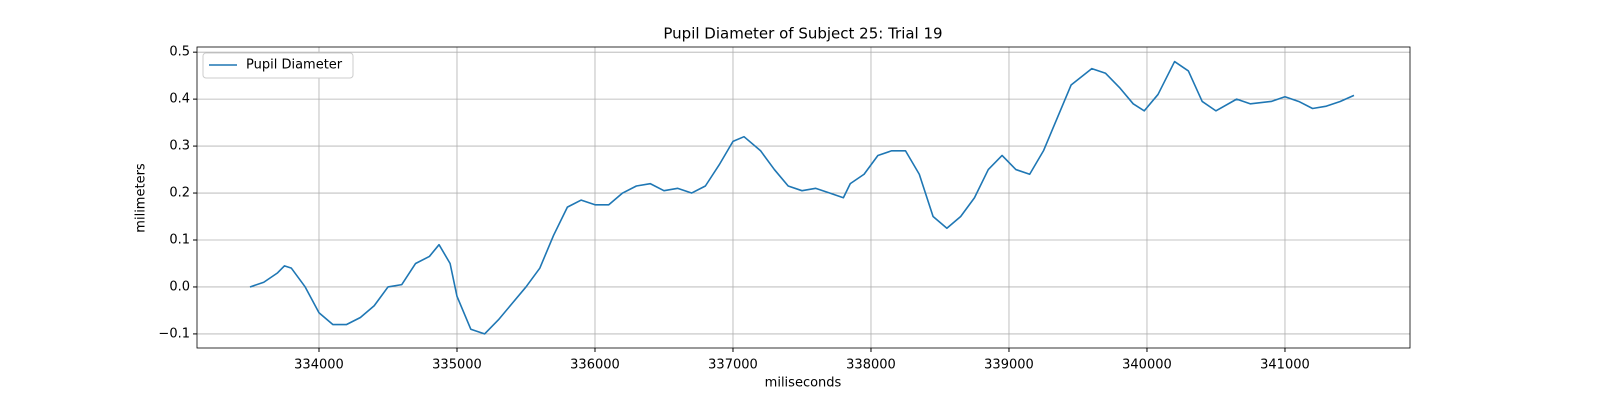  Describe the element at coordinates (457, 365) in the screenshot. I see `x-tick-label: 335000` at that location.